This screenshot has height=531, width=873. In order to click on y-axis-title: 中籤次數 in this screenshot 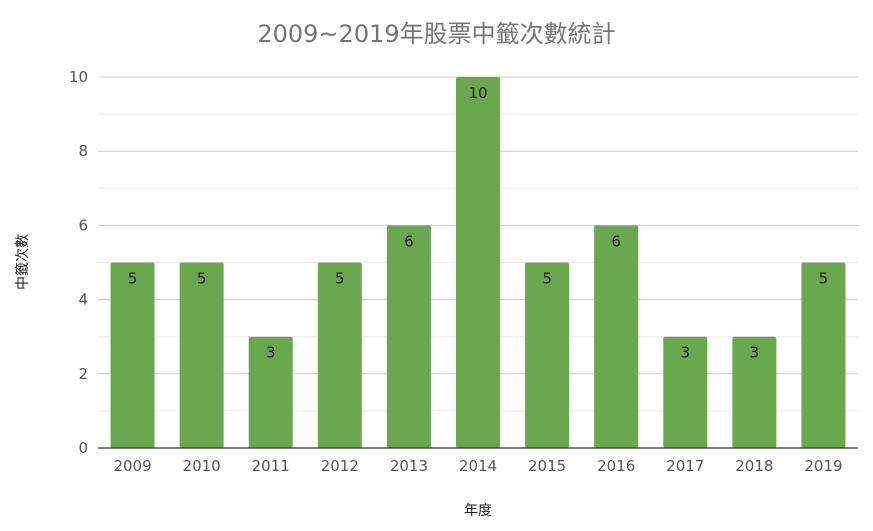, I will do `click(23, 262)`.